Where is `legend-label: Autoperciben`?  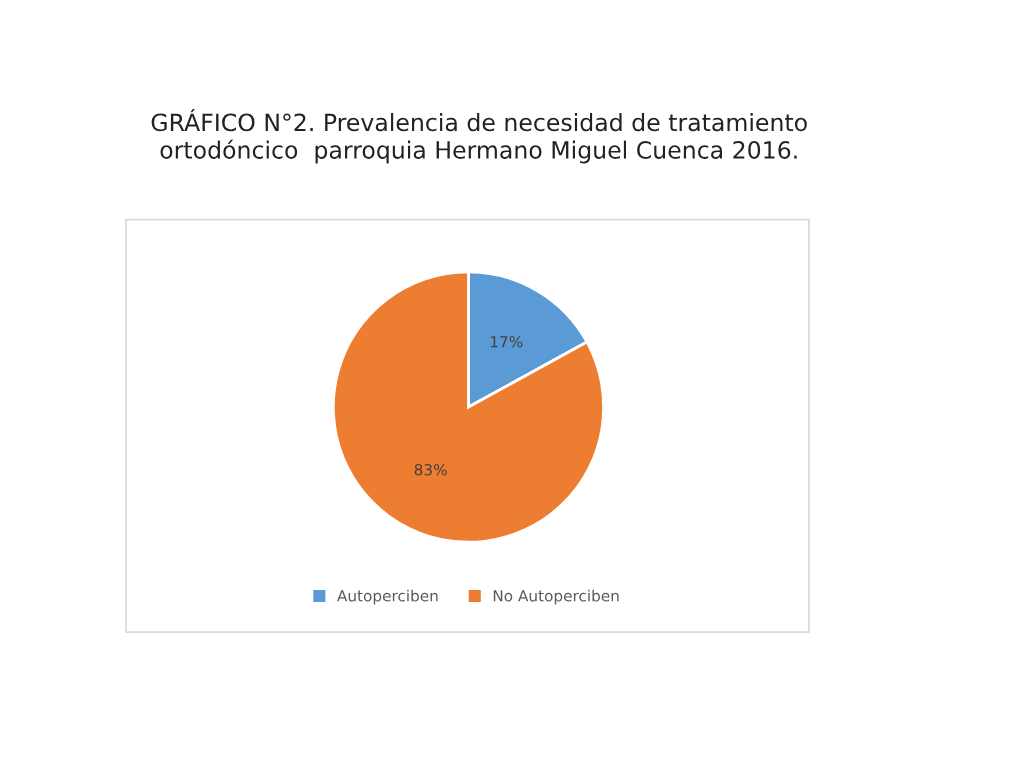
legend-label: Autoperciben is located at coordinates (387, 597).